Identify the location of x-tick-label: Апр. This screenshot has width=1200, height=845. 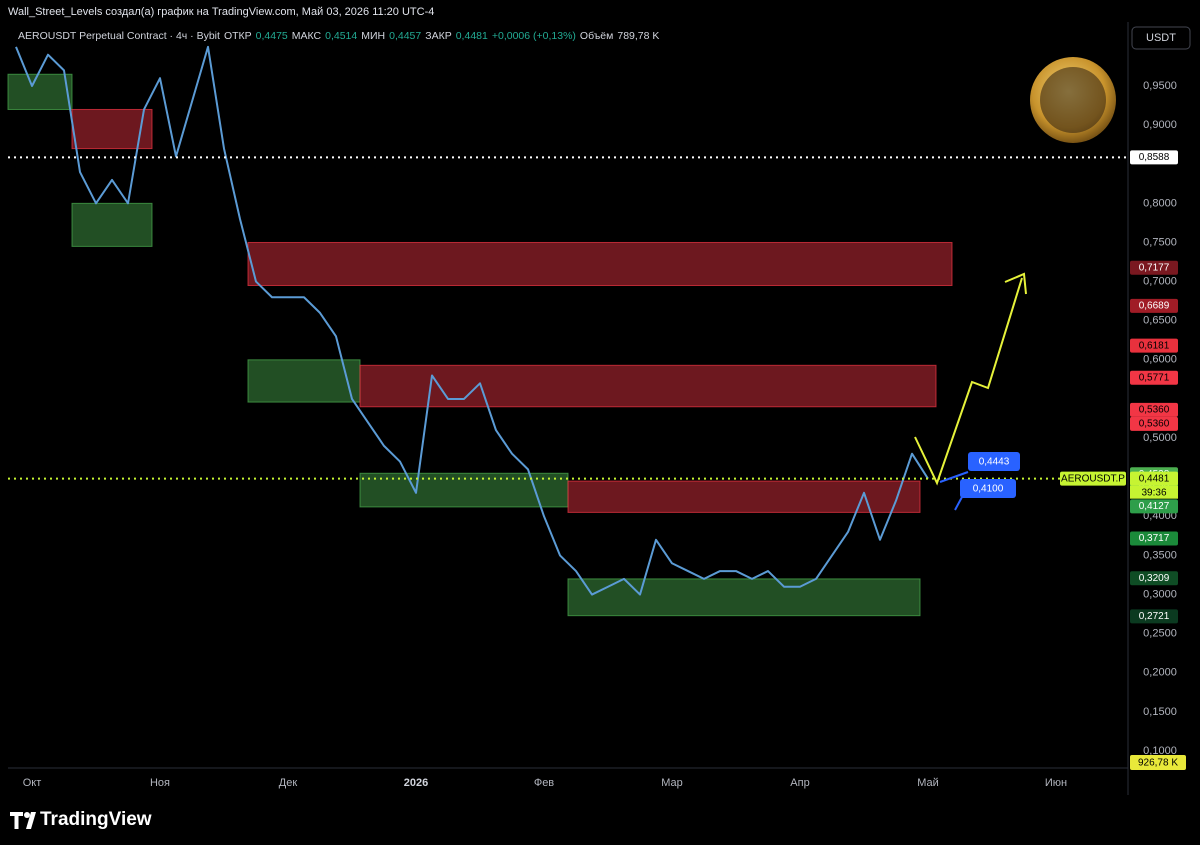
(799, 783).